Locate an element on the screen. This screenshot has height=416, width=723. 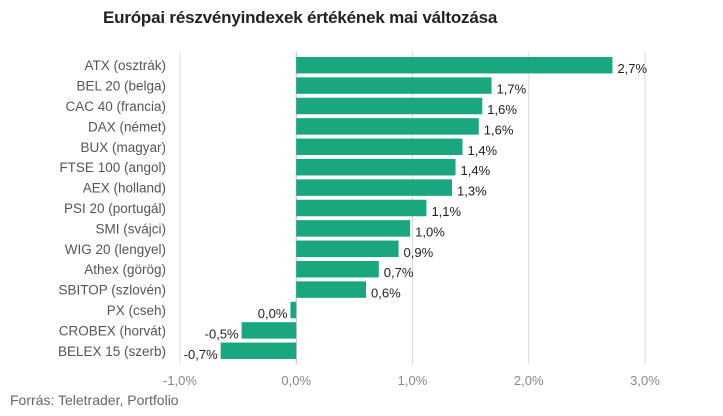
value-label: 1,0% is located at coordinates (430, 231).